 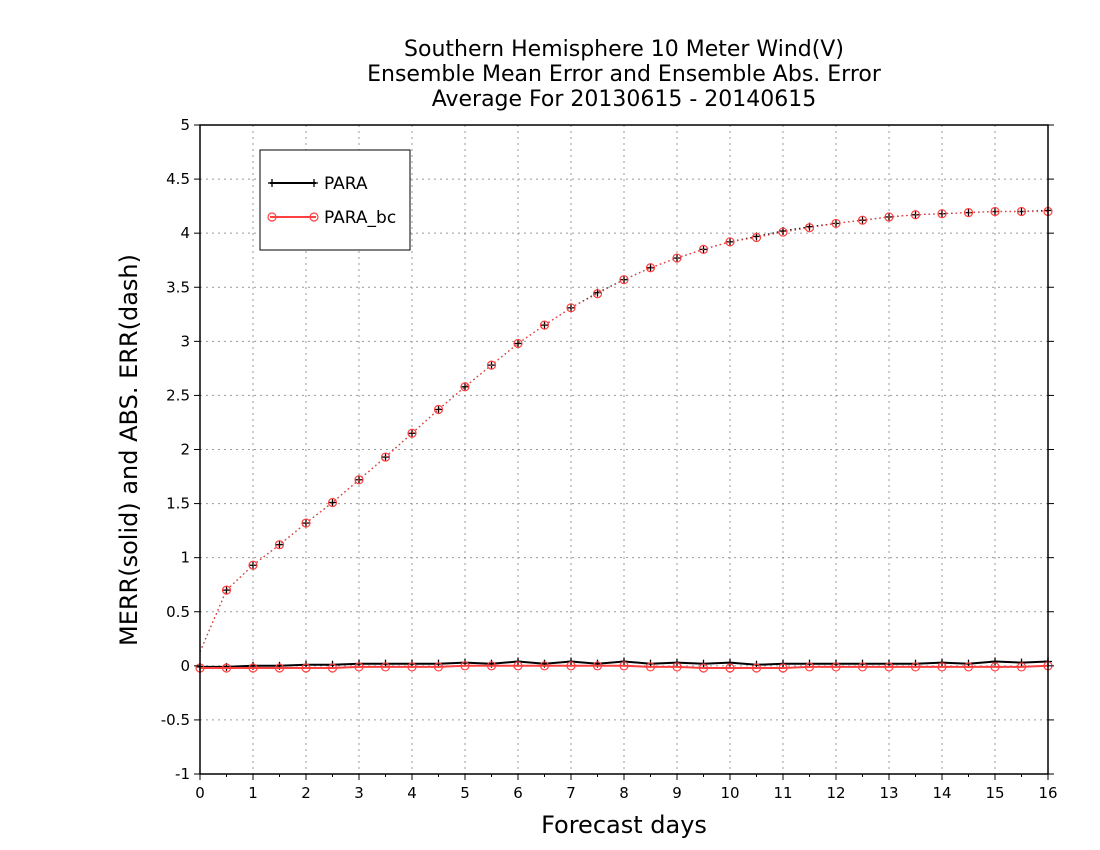 What do you see at coordinates (571, 793) in the screenshot?
I see `x-tick-label: 7` at bounding box center [571, 793].